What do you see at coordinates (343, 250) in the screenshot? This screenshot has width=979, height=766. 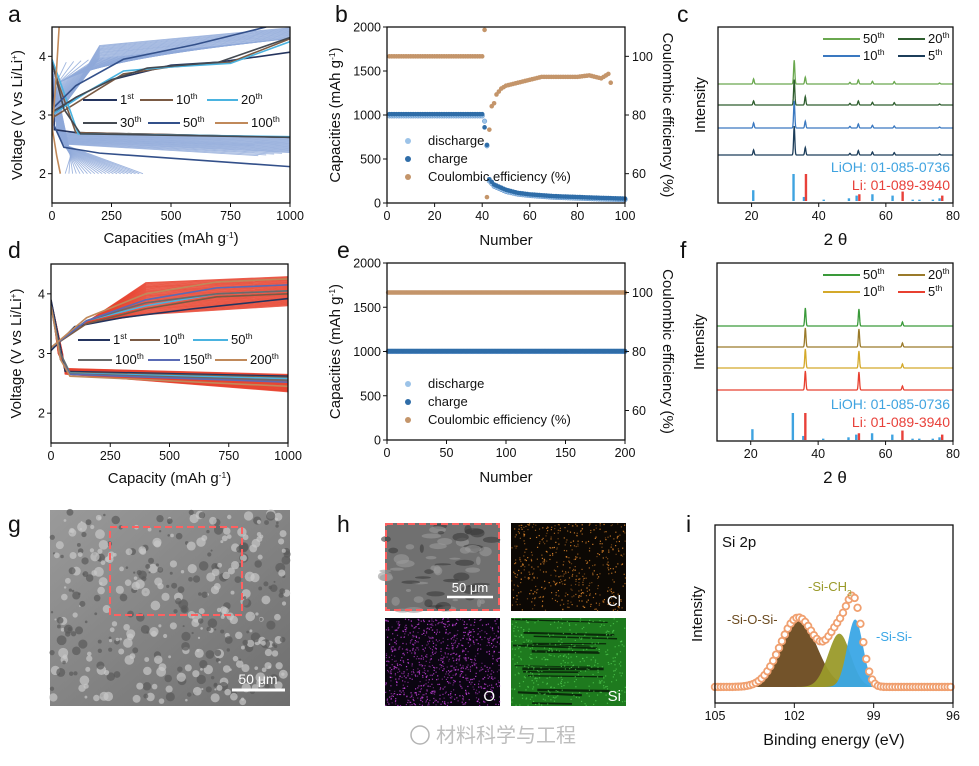 I see `panel-letter-e: e` at bounding box center [343, 250].